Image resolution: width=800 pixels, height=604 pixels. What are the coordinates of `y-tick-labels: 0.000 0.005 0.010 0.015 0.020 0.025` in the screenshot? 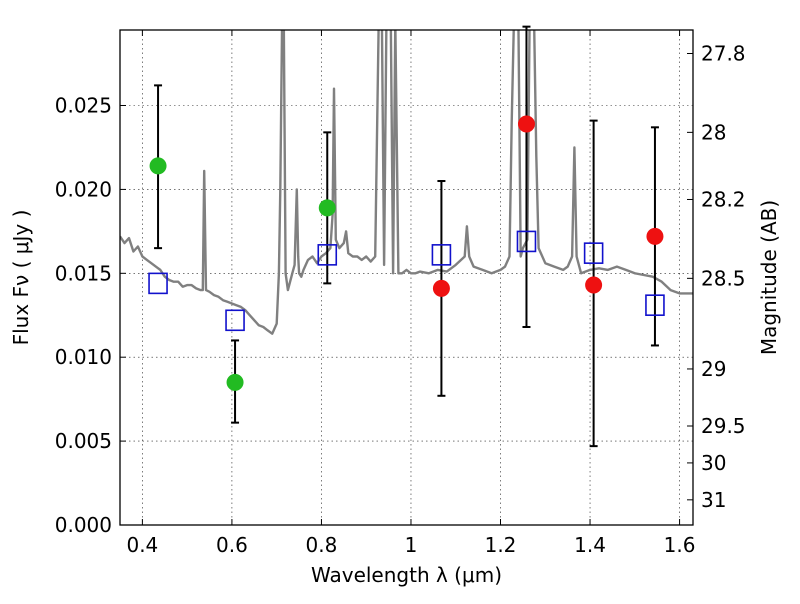 It's located at (83, 315).